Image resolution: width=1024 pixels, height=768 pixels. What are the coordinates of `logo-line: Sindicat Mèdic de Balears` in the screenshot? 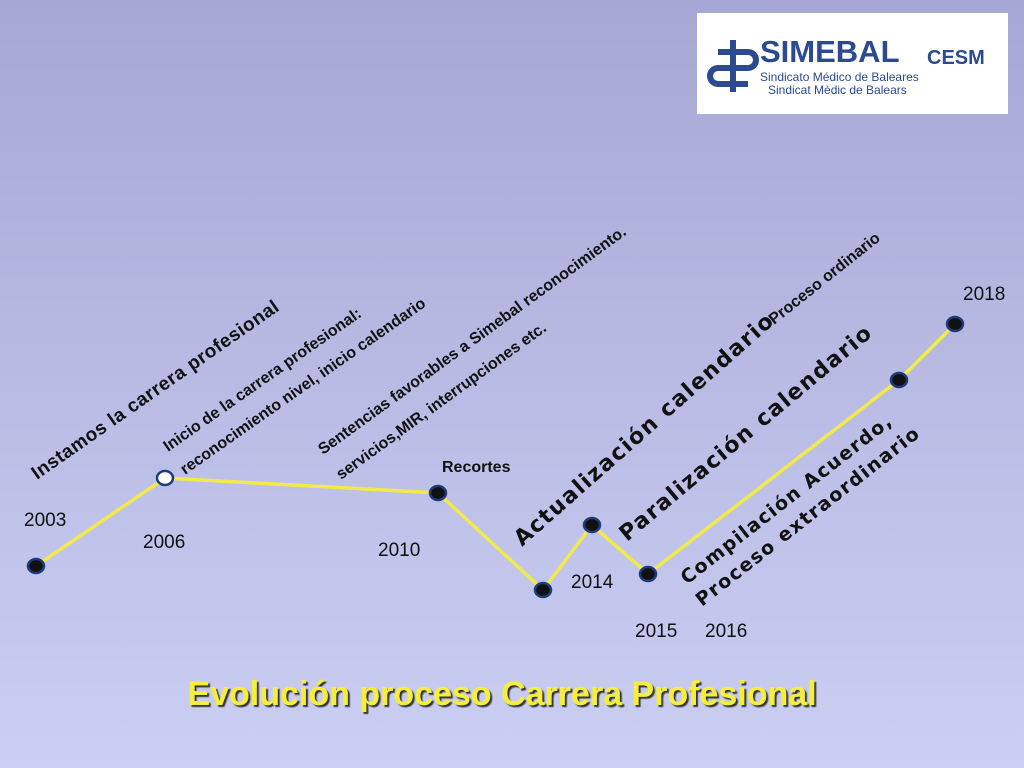 It's located at (837, 90).